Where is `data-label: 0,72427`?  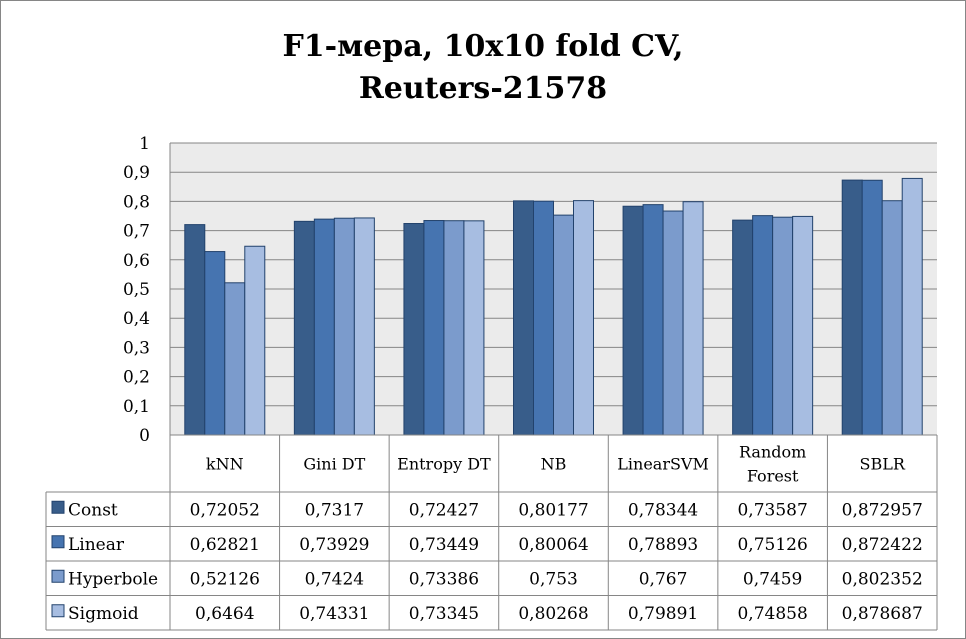 data-label: 0,72427 is located at coordinates (444, 510).